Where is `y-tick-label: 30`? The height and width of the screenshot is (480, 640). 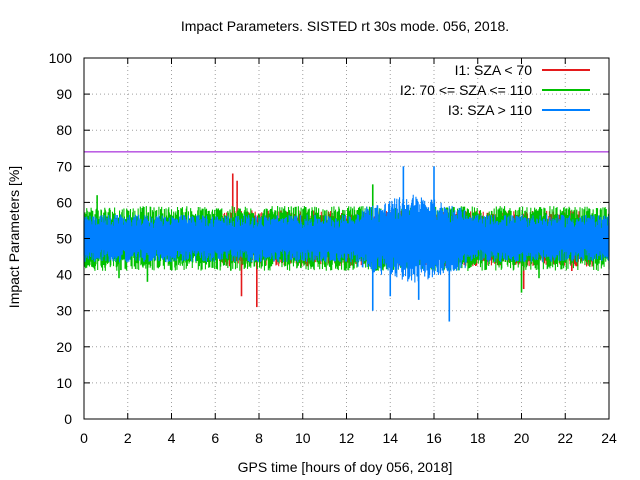
y-tick-label: 30 is located at coordinates (64, 311).